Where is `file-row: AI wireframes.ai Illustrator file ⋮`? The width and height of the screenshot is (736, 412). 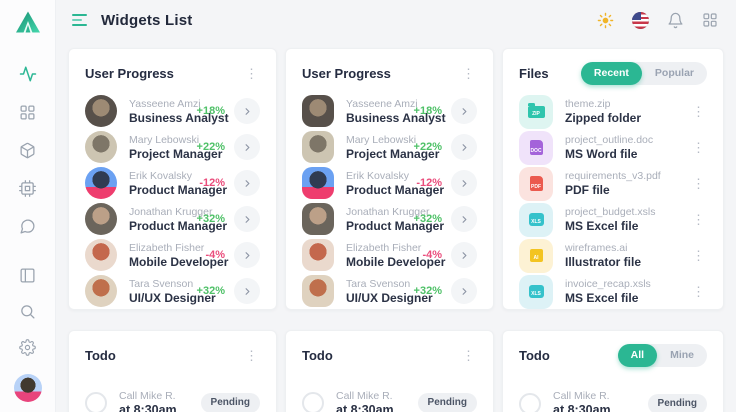
file-row: AI wireframes.ai Illustrator file ⋮ is located at coordinates (613, 256).